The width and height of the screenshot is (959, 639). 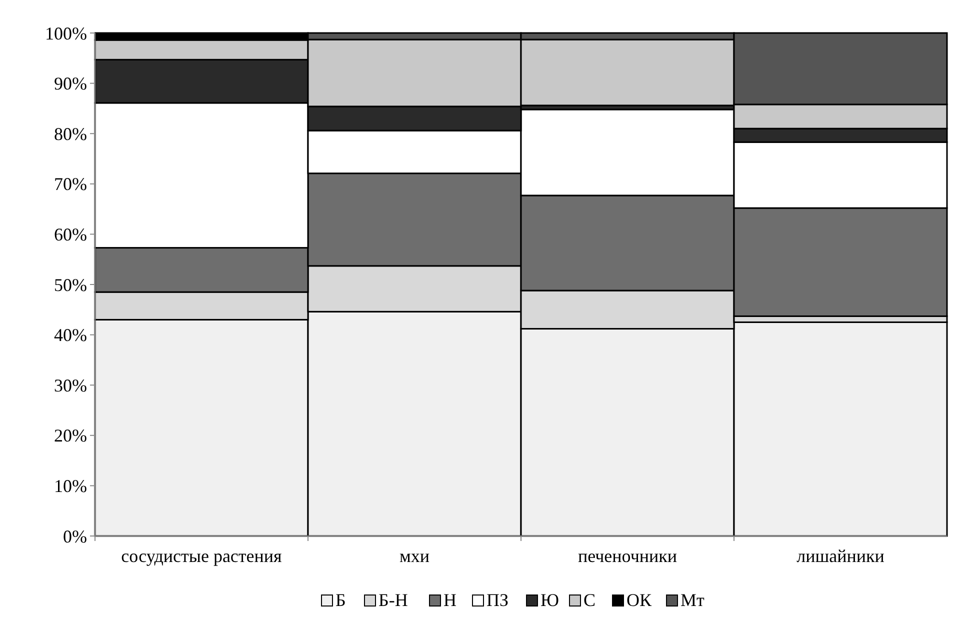 What do you see at coordinates (70, 84) in the screenshot?
I see `y-tick-label: 90%` at bounding box center [70, 84].